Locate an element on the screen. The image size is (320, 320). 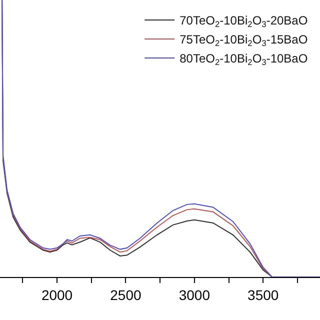
x-tick-label: 3500 is located at coordinates (263, 294).